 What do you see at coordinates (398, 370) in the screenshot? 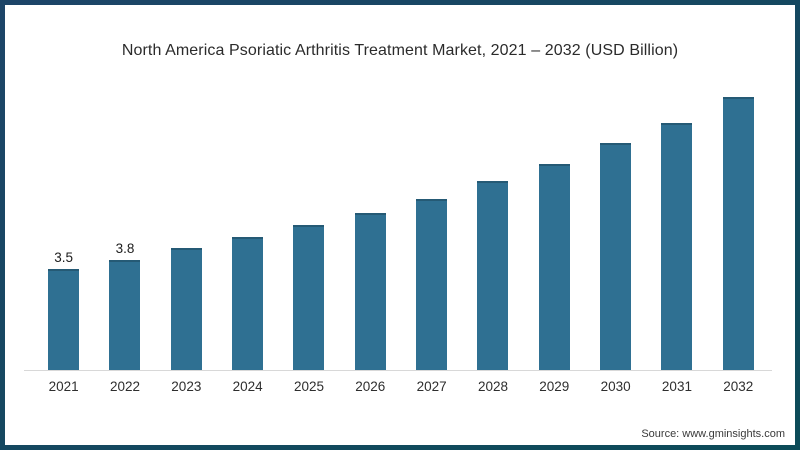
I see `x-axis-line` at bounding box center [398, 370].